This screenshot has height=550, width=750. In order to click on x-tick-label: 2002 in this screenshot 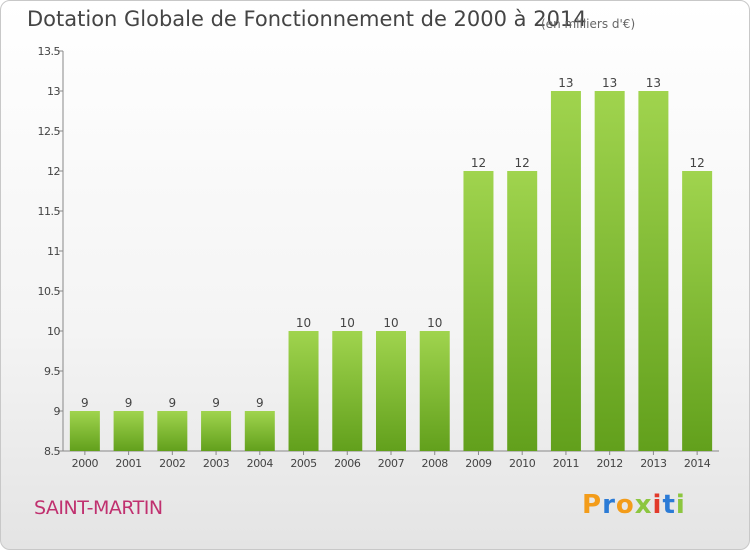, I will do `click(172, 463)`.